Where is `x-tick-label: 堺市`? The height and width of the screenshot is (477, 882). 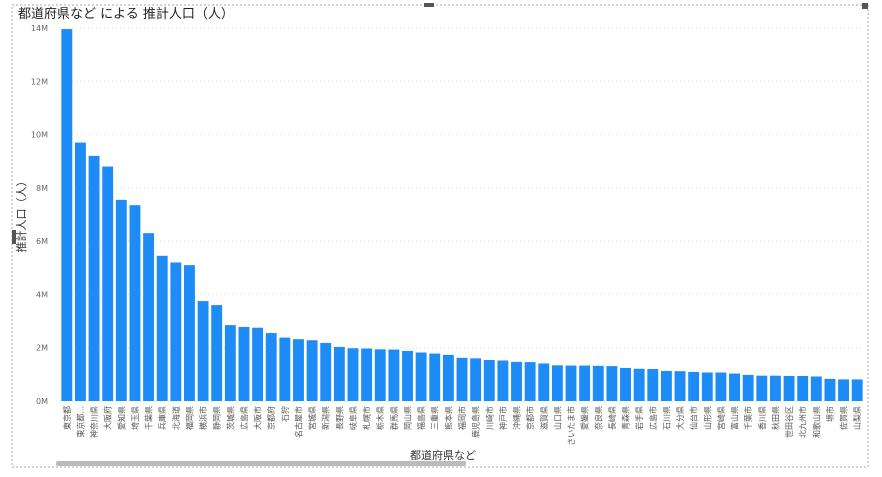
x-tick-label: 堺市 is located at coordinates (830, 414).